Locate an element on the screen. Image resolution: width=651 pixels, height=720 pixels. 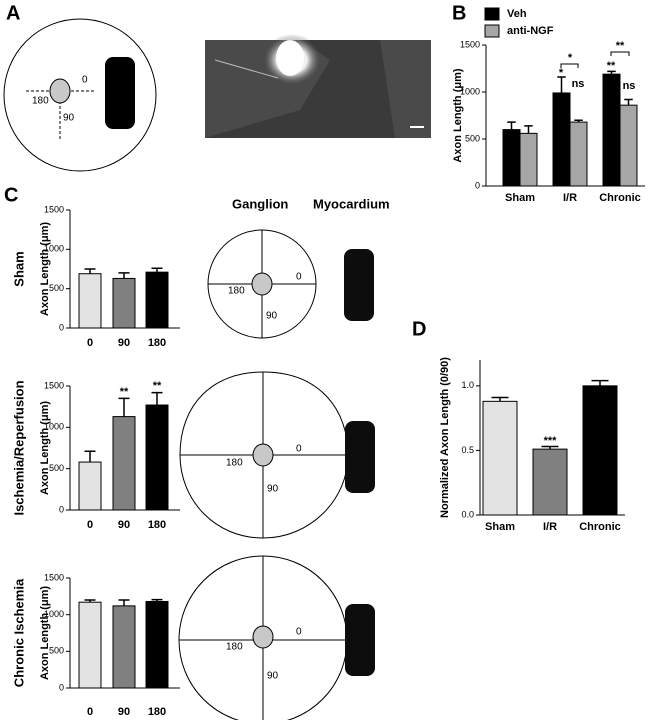
legend-label: Veh is located at coordinates (517, 14).